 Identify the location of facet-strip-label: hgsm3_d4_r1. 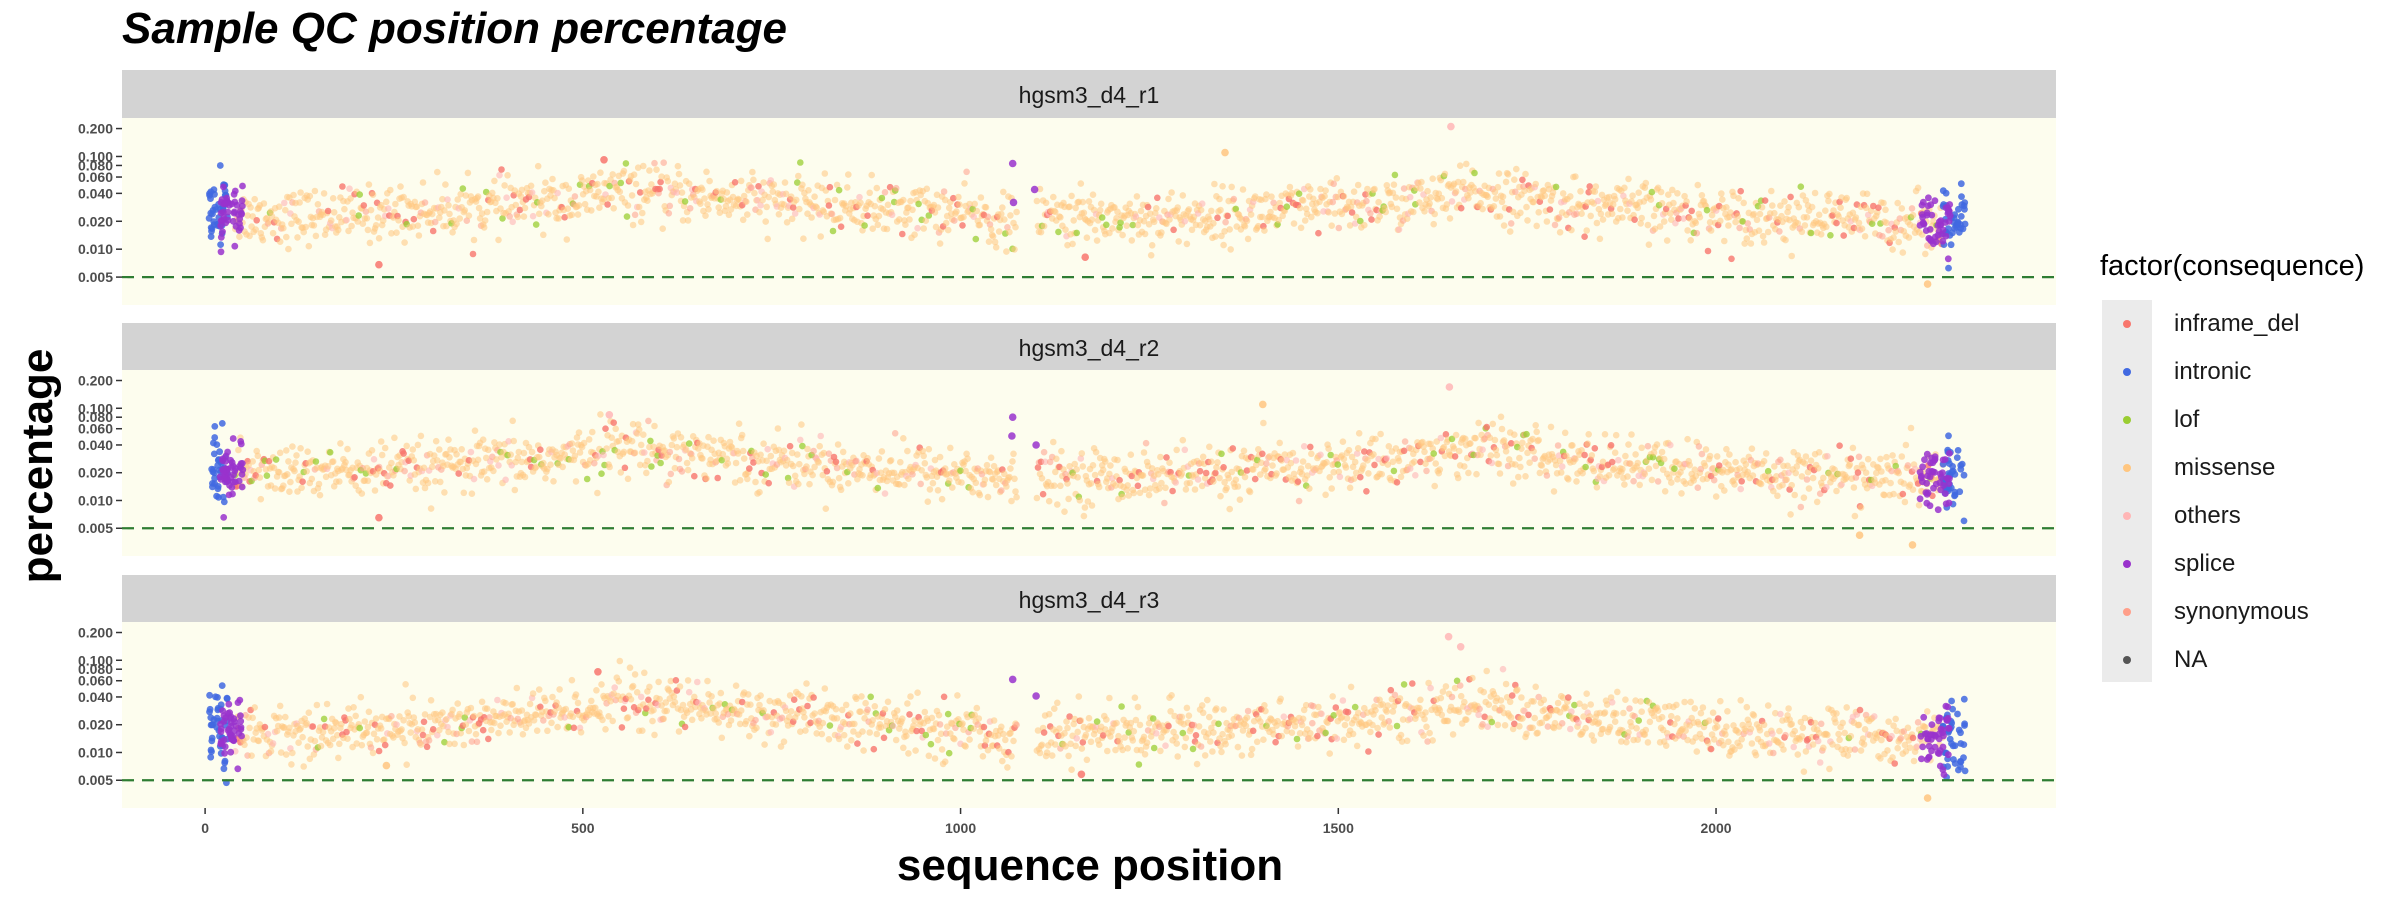
(1089, 95).